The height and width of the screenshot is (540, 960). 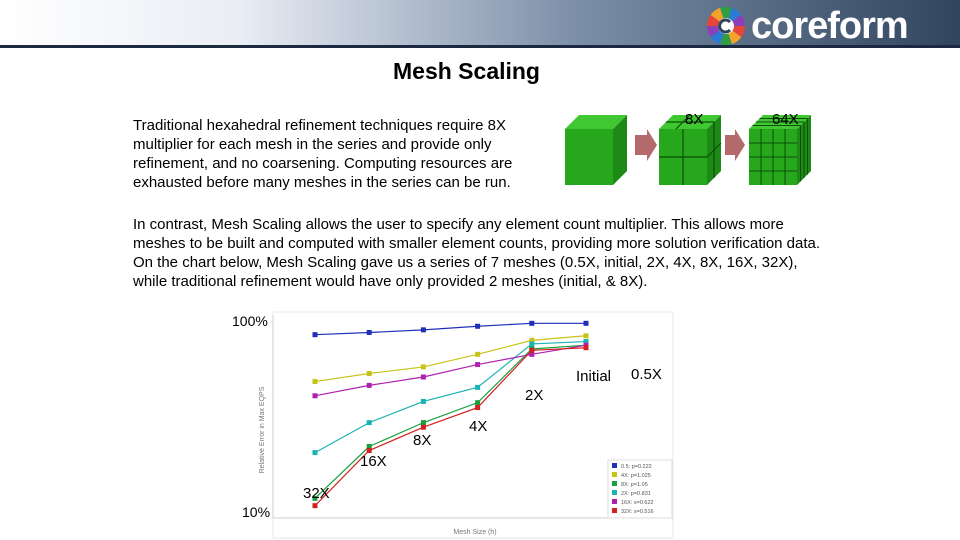 I want to click on series-lines, so click(x=450, y=414).